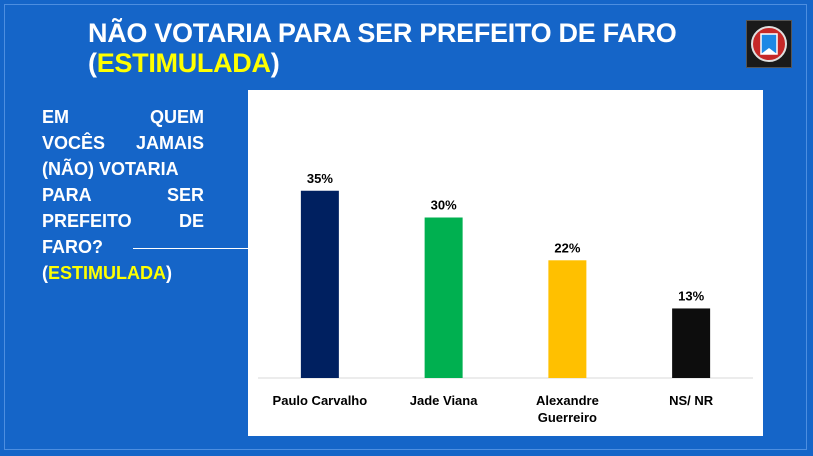 The width and height of the screenshot is (813, 456). Describe the element at coordinates (123, 247) in the screenshot. I see `question-row: FARO?` at that location.